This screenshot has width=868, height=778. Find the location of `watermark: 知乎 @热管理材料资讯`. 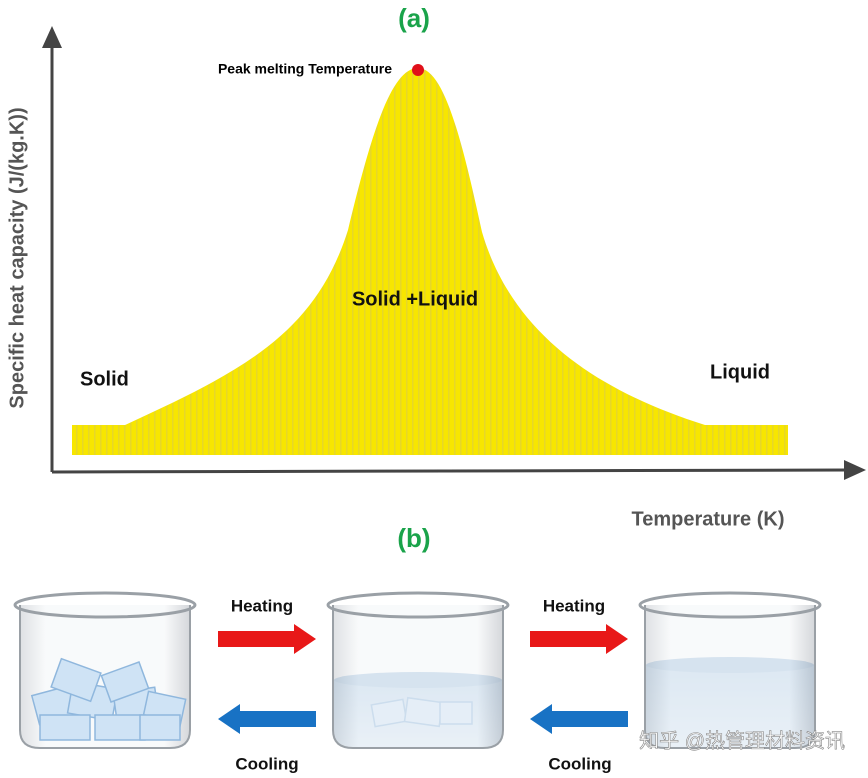

watermark: 知乎 @热管理材料资讯 is located at coordinates (742, 740).